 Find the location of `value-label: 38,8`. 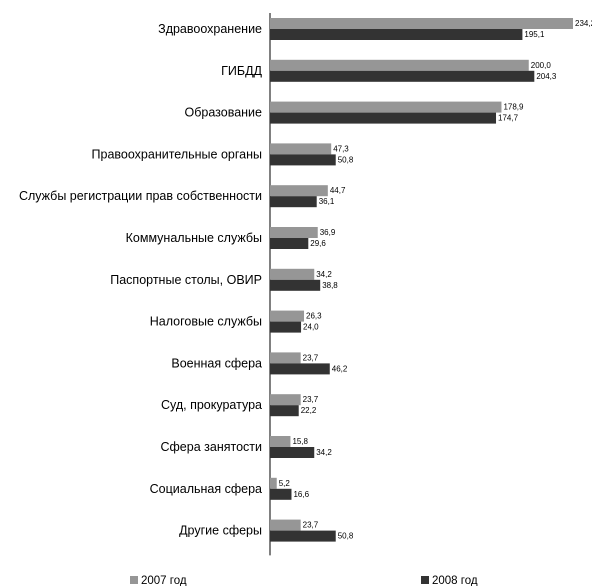

value-label: 38,8 is located at coordinates (330, 285).